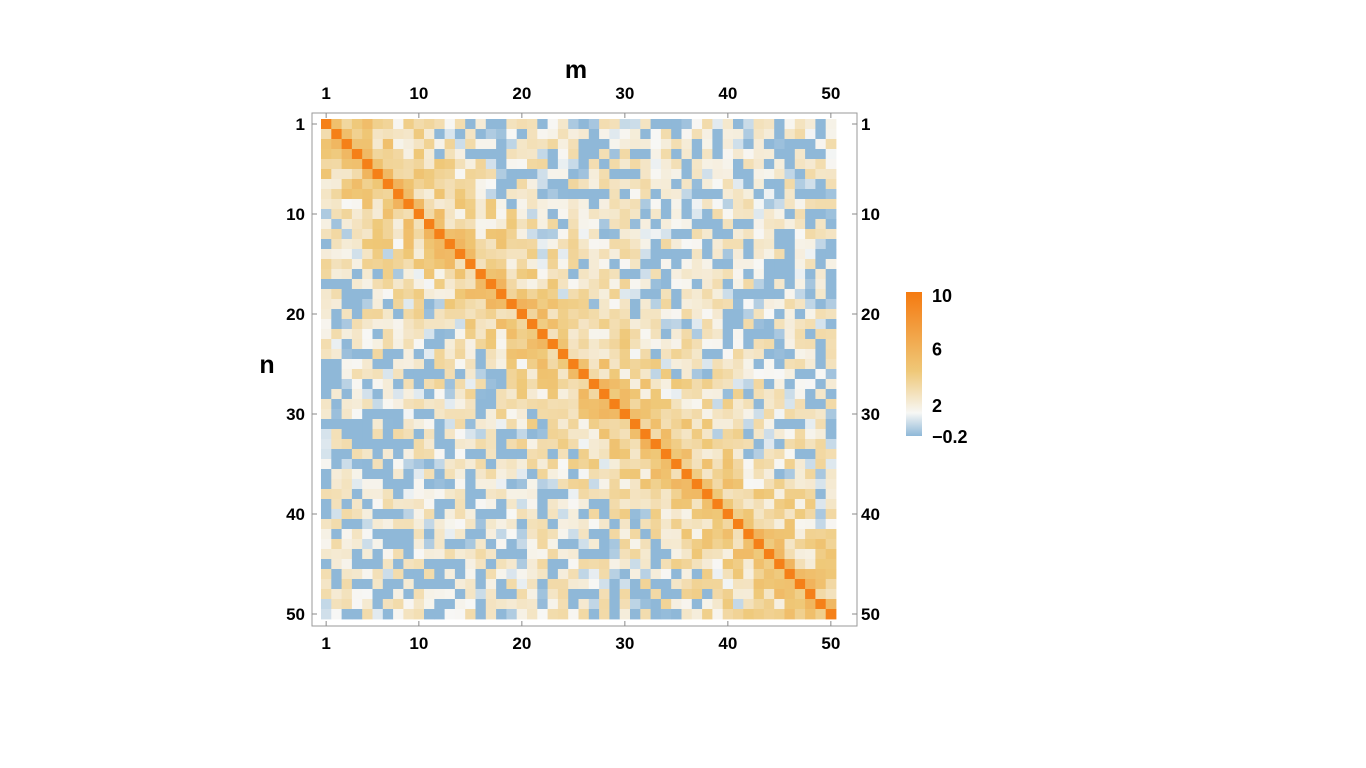 This screenshot has width=1366, height=768. Describe the element at coordinates (870, 214) in the screenshot. I see `y-tick-label-right: 10` at that location.